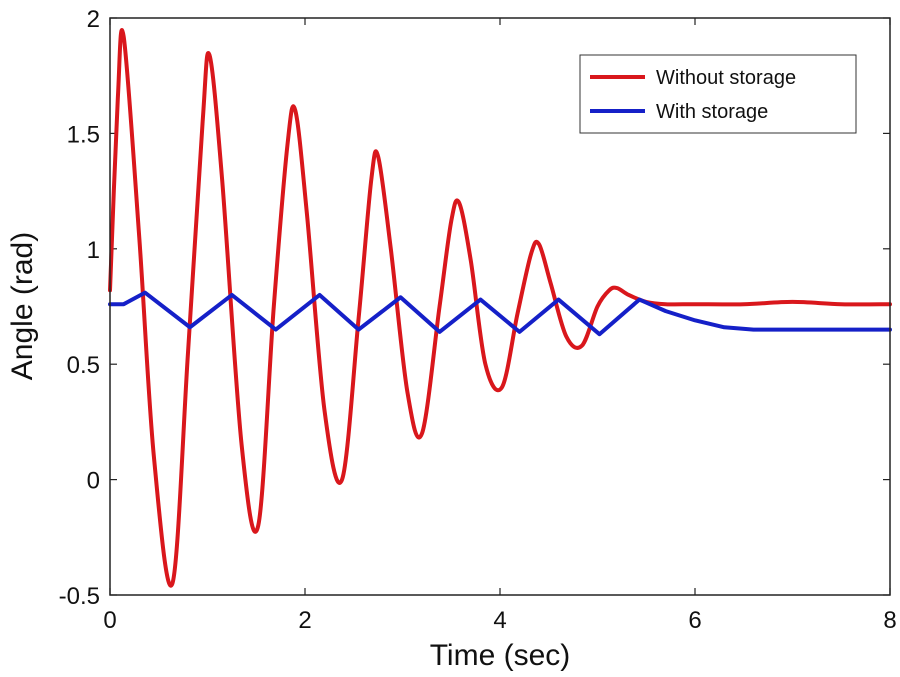 The width and height of the screenshot is (900, 677). I want to click on legend-label-with-storage: With storage, so click(712, 112).